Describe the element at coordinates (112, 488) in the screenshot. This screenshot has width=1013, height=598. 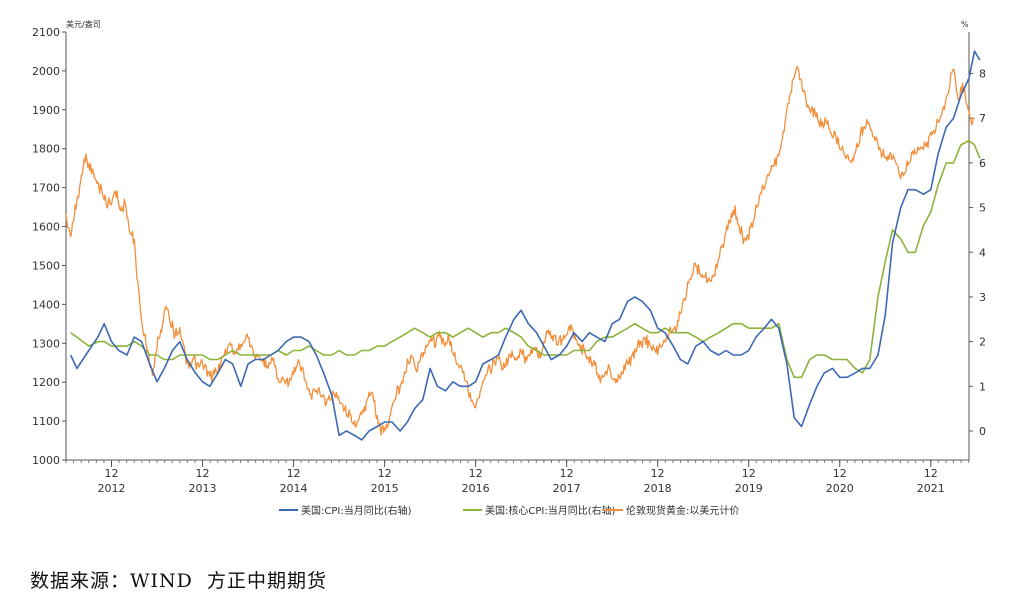
I see `x-year-label: 2012` at that location.